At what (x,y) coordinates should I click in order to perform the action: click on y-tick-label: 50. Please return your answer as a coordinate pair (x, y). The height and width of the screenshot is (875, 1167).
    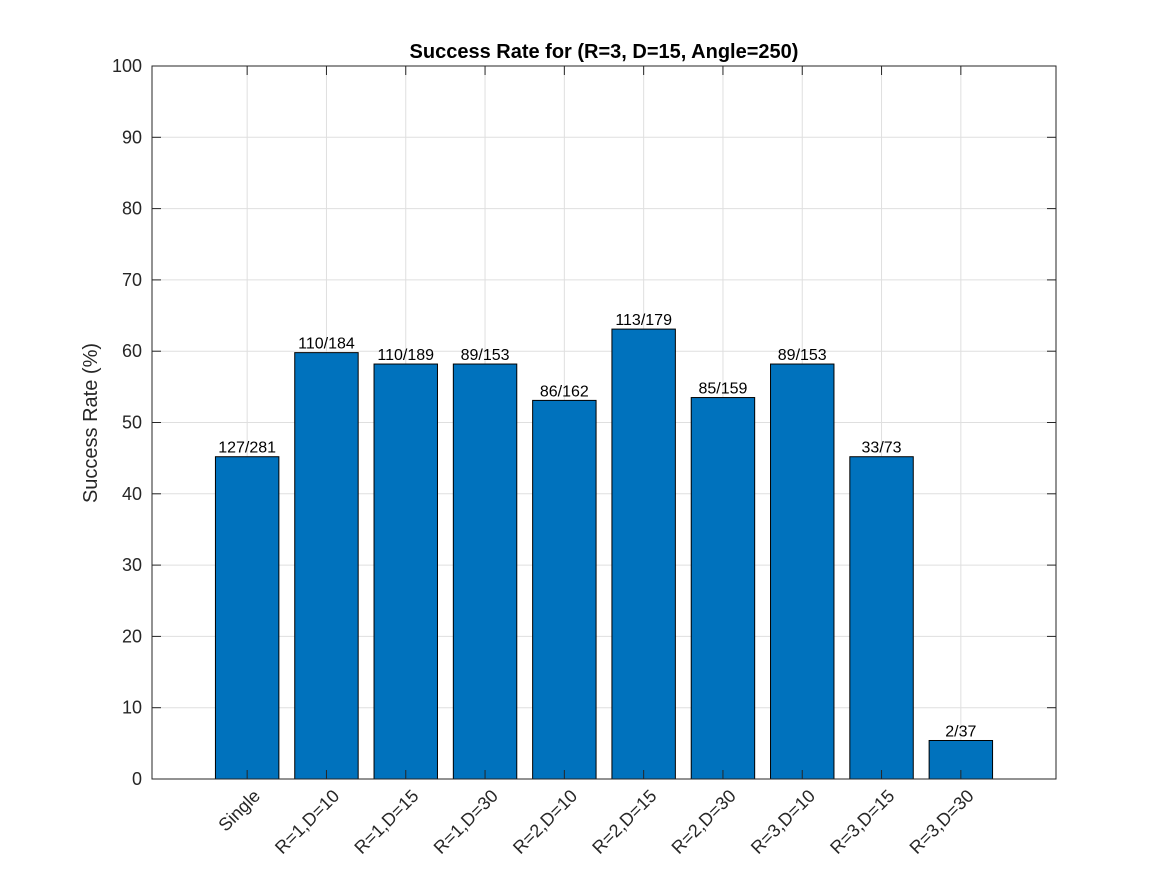
    Looking at the image, I should click on (132, 423).